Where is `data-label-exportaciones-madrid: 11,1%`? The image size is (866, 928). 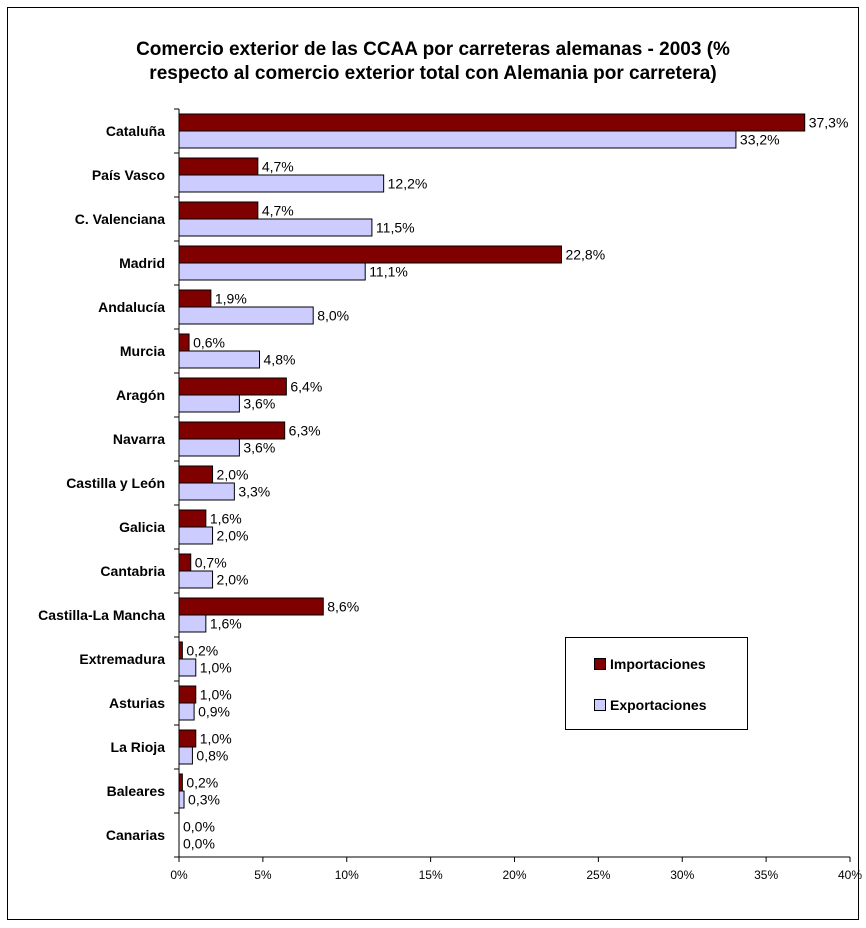
data-label-exportaciones-madrid: 11,1% is located at coordinates (388, 272).